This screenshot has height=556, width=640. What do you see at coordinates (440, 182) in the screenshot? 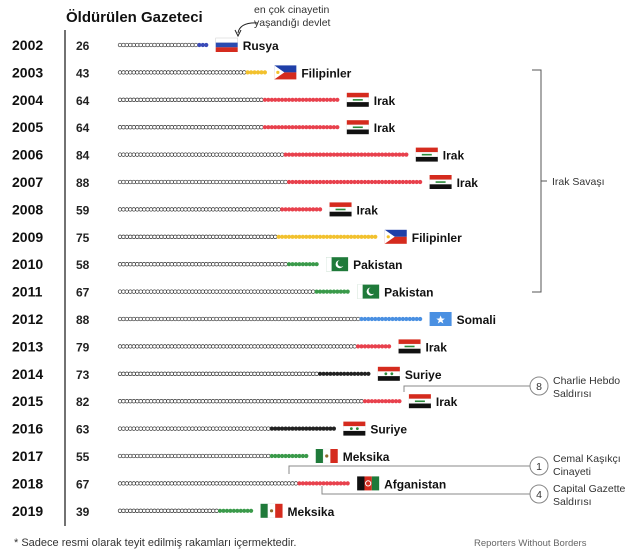
I see `iraq-flag` at bounding box center [440, 182].